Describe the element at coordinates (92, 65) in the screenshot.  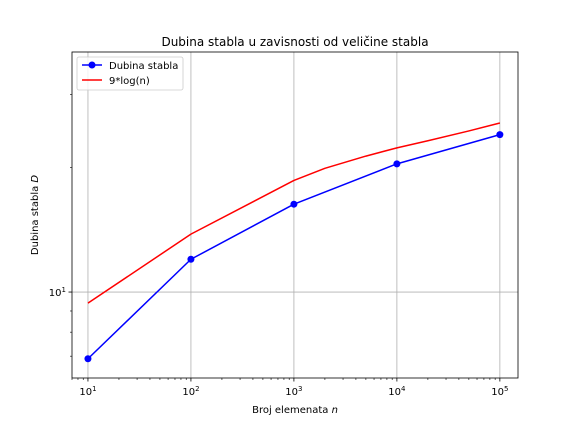
I see `legend-marker-blue` at that location.